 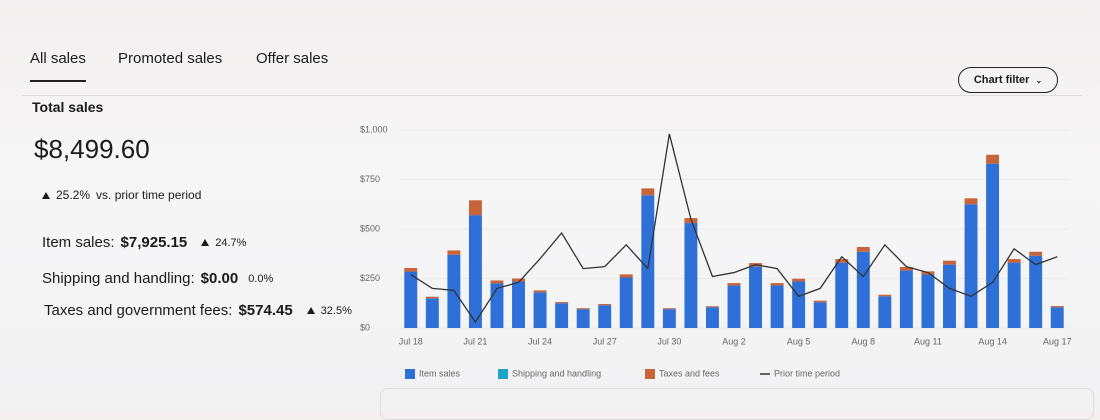 What do you see at coordinates (1057, 341) in the screenshot?
I see `x-tick-label: Aug 17` at bounding box center [1057, 341].